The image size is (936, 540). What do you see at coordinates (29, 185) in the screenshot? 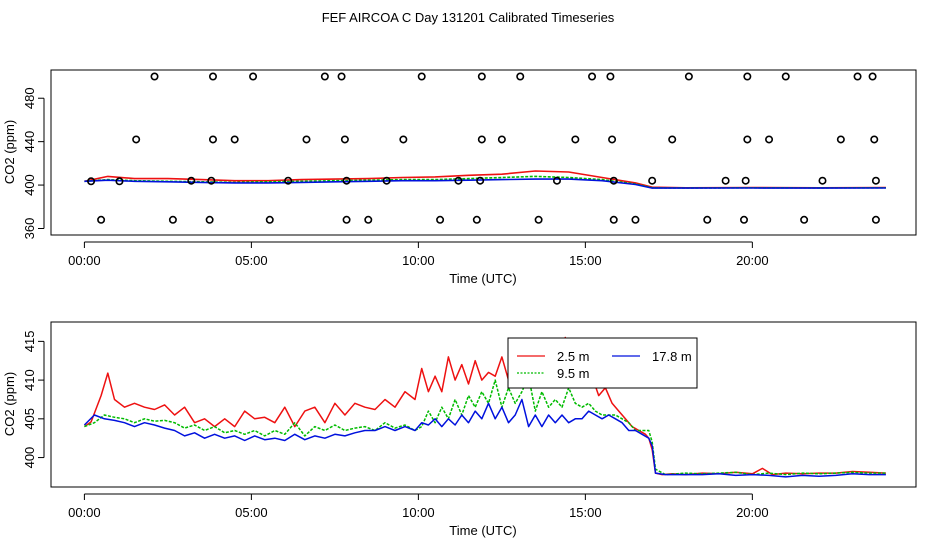
I see `top-y-tick-label: 400` at bounding box center [29, 185].